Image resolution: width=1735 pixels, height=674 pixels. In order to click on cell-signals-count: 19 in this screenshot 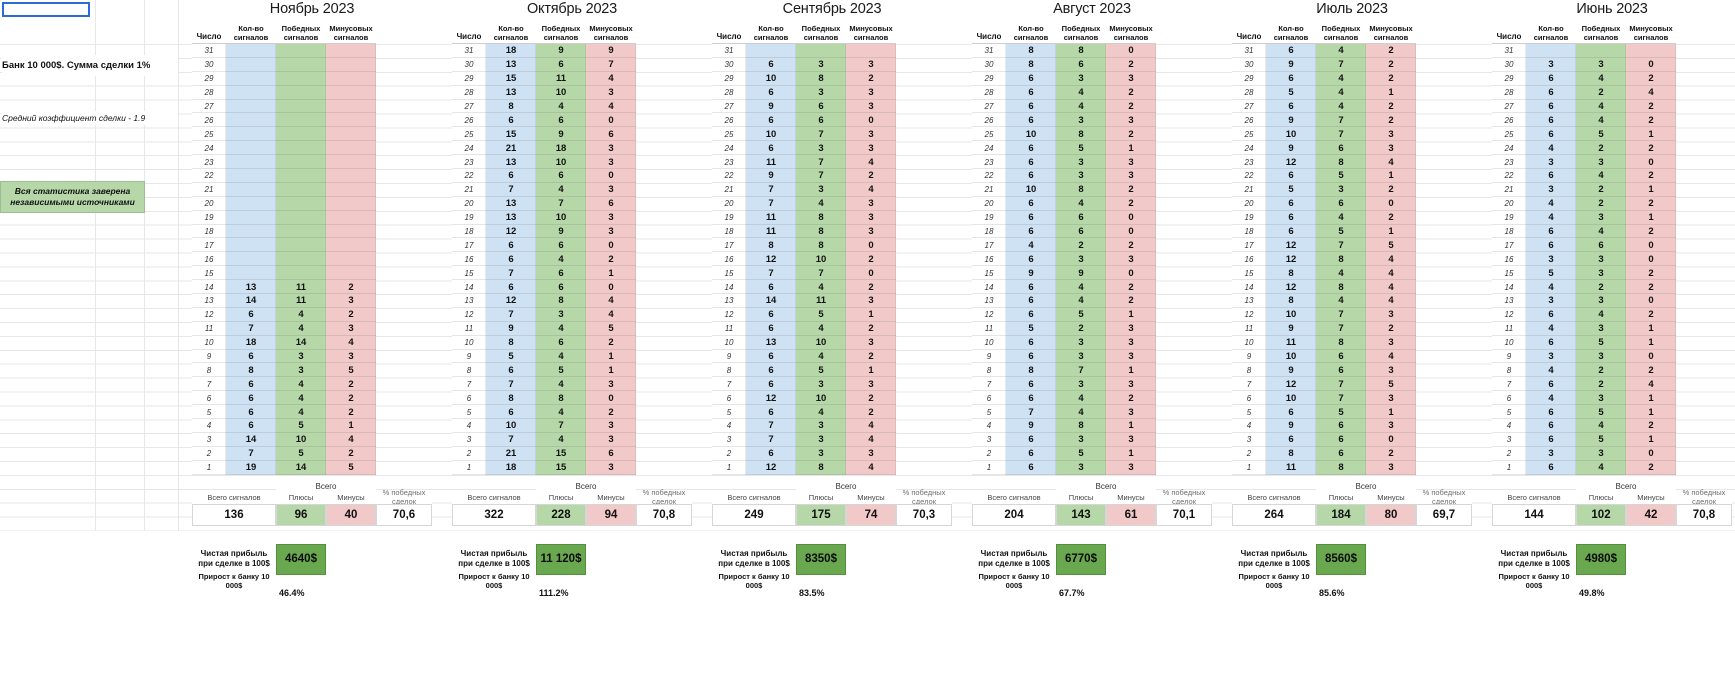, I will do `click(251, 467)`.